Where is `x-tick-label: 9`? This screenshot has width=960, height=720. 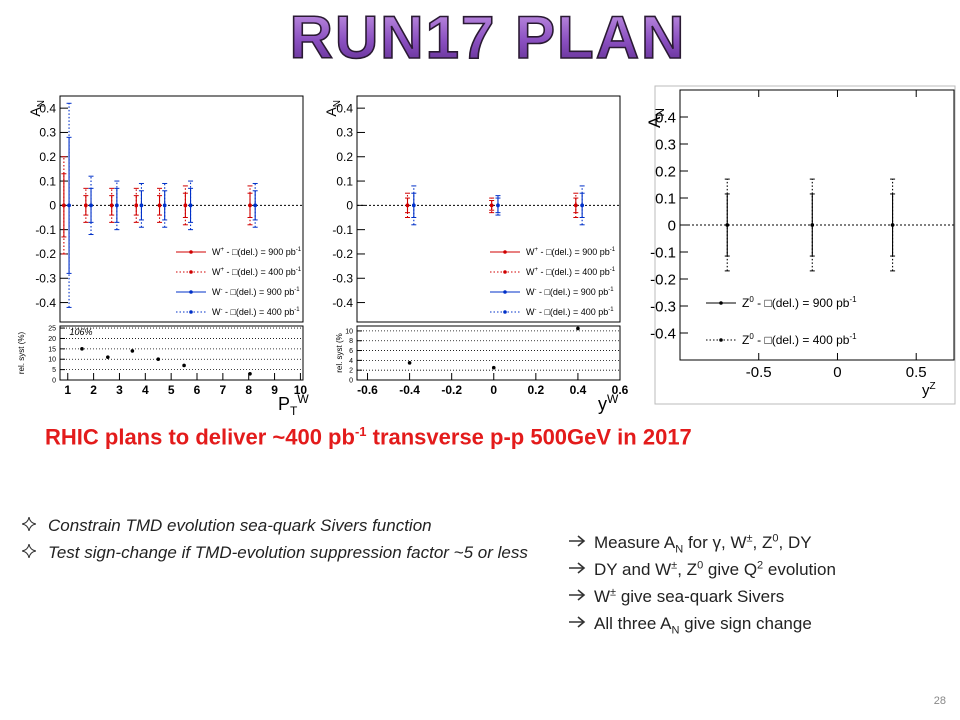
x-tick-label: 9 is located at coordinates (274, 390).